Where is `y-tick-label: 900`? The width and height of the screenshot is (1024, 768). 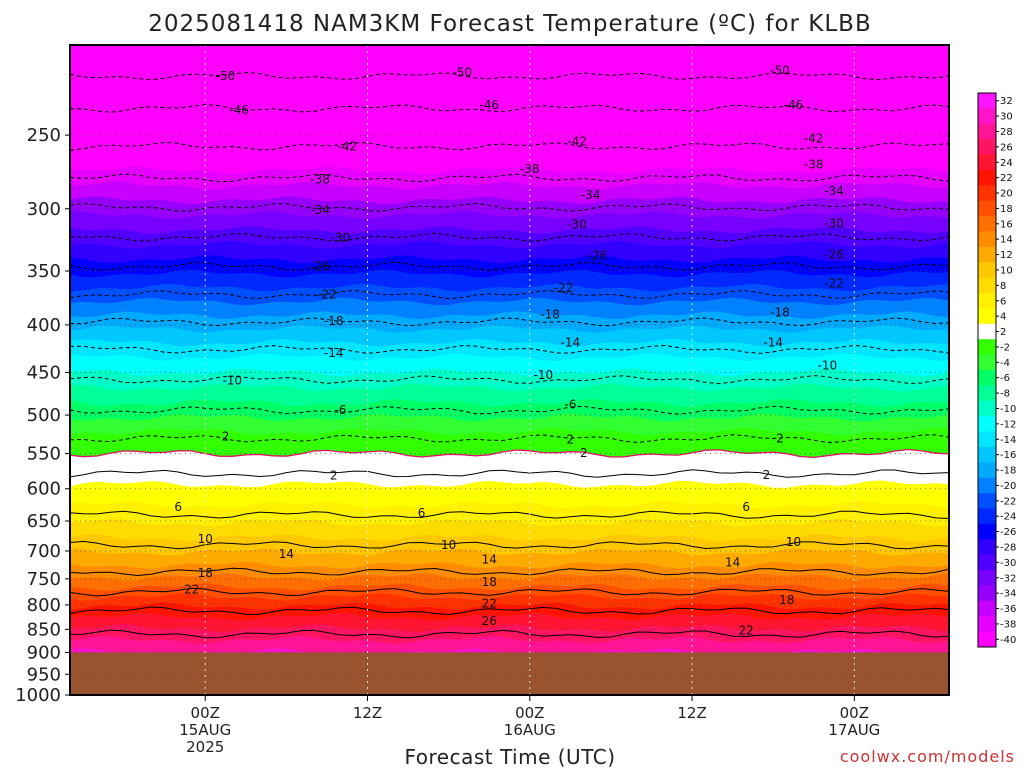
y-tick-label: 900 is located at coordinates (44, 652).